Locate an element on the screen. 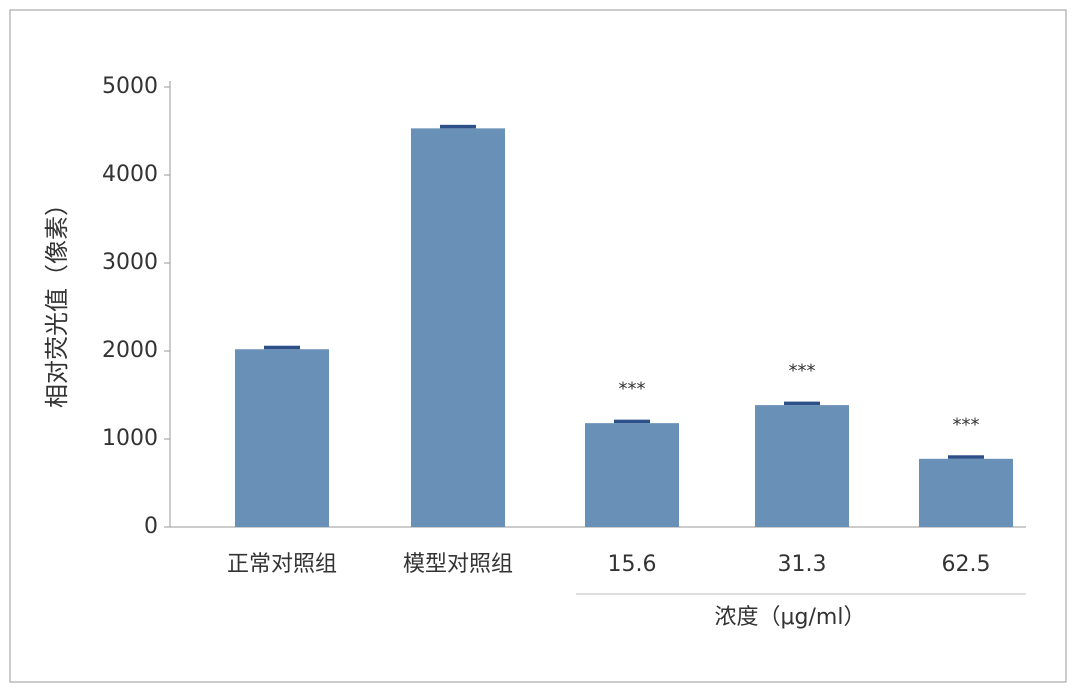  y-tick-label: 0 is located at coordinates (151, 526).